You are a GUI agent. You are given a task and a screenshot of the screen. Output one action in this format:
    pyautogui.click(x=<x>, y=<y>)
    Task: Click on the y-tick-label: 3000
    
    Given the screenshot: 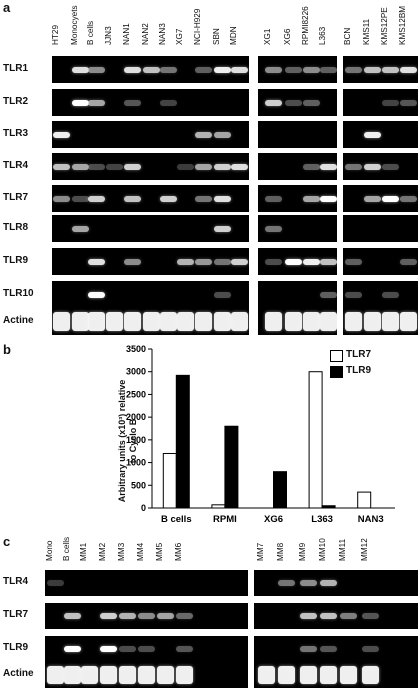 What is the action you would take?
    pyautogui.click(x=136, y=372)
    